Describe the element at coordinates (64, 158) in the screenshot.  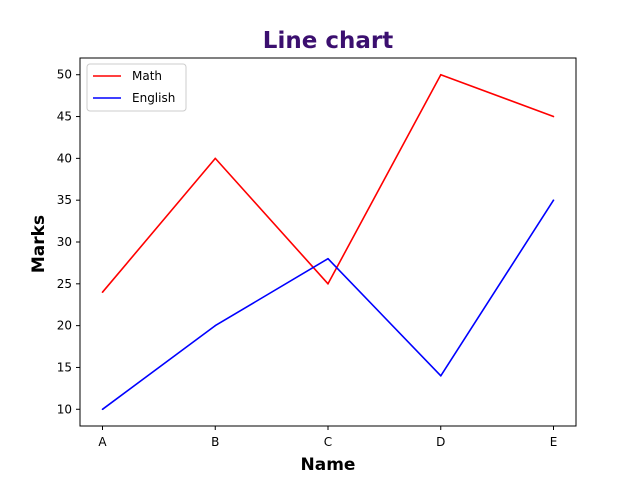
I see `y-tick-label: 40` at that location.